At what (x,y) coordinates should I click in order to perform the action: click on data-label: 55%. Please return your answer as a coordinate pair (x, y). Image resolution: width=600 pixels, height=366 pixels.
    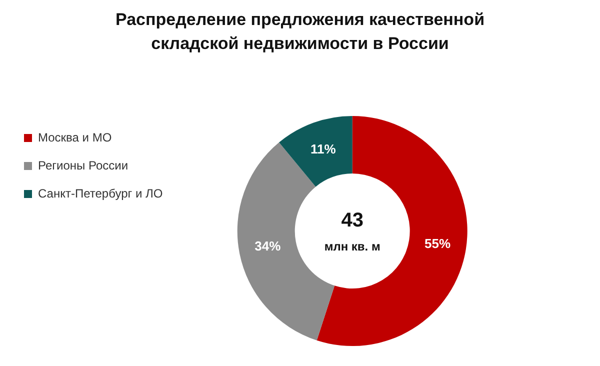
    Looking at the image, I should click on (437, 244).